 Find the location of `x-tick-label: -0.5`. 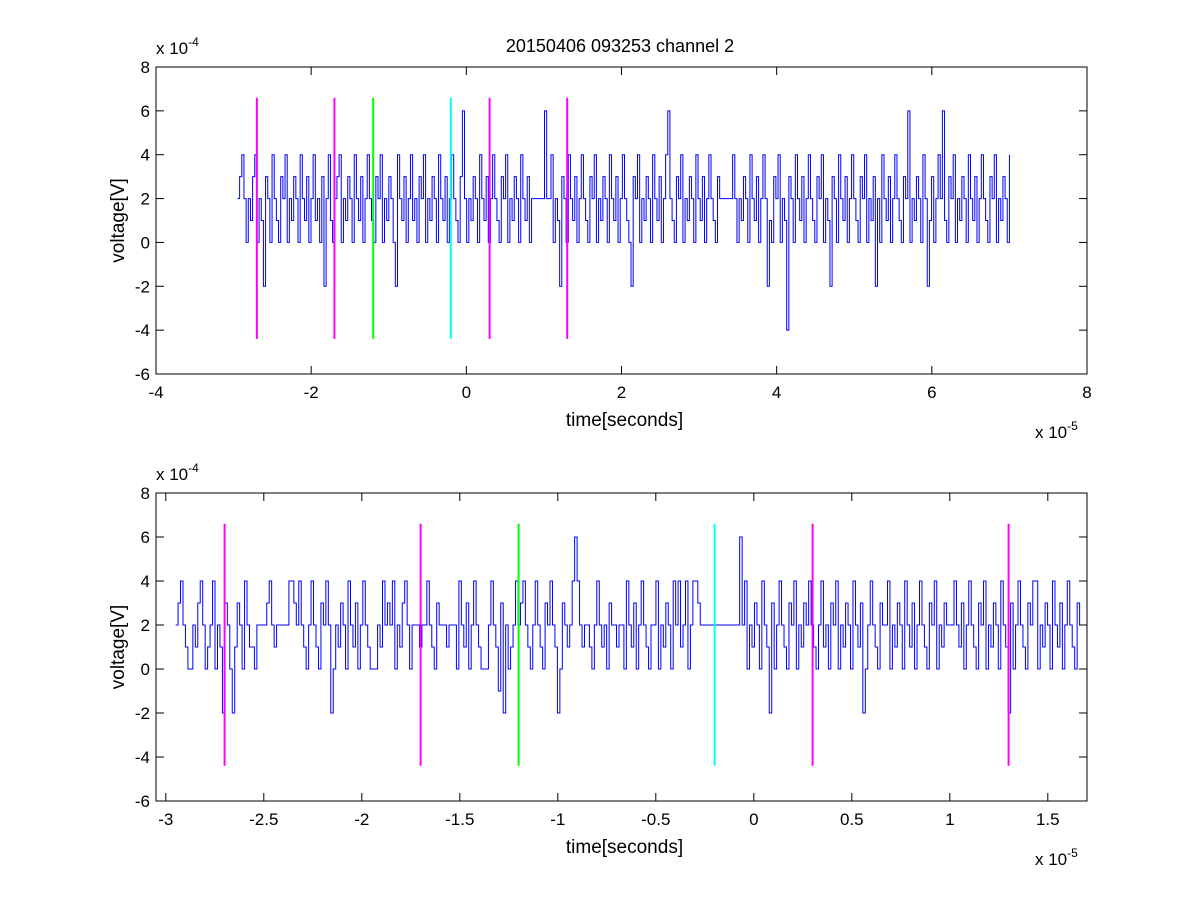

x-tick-label: -0.5 is located at coordinates (655, 819).